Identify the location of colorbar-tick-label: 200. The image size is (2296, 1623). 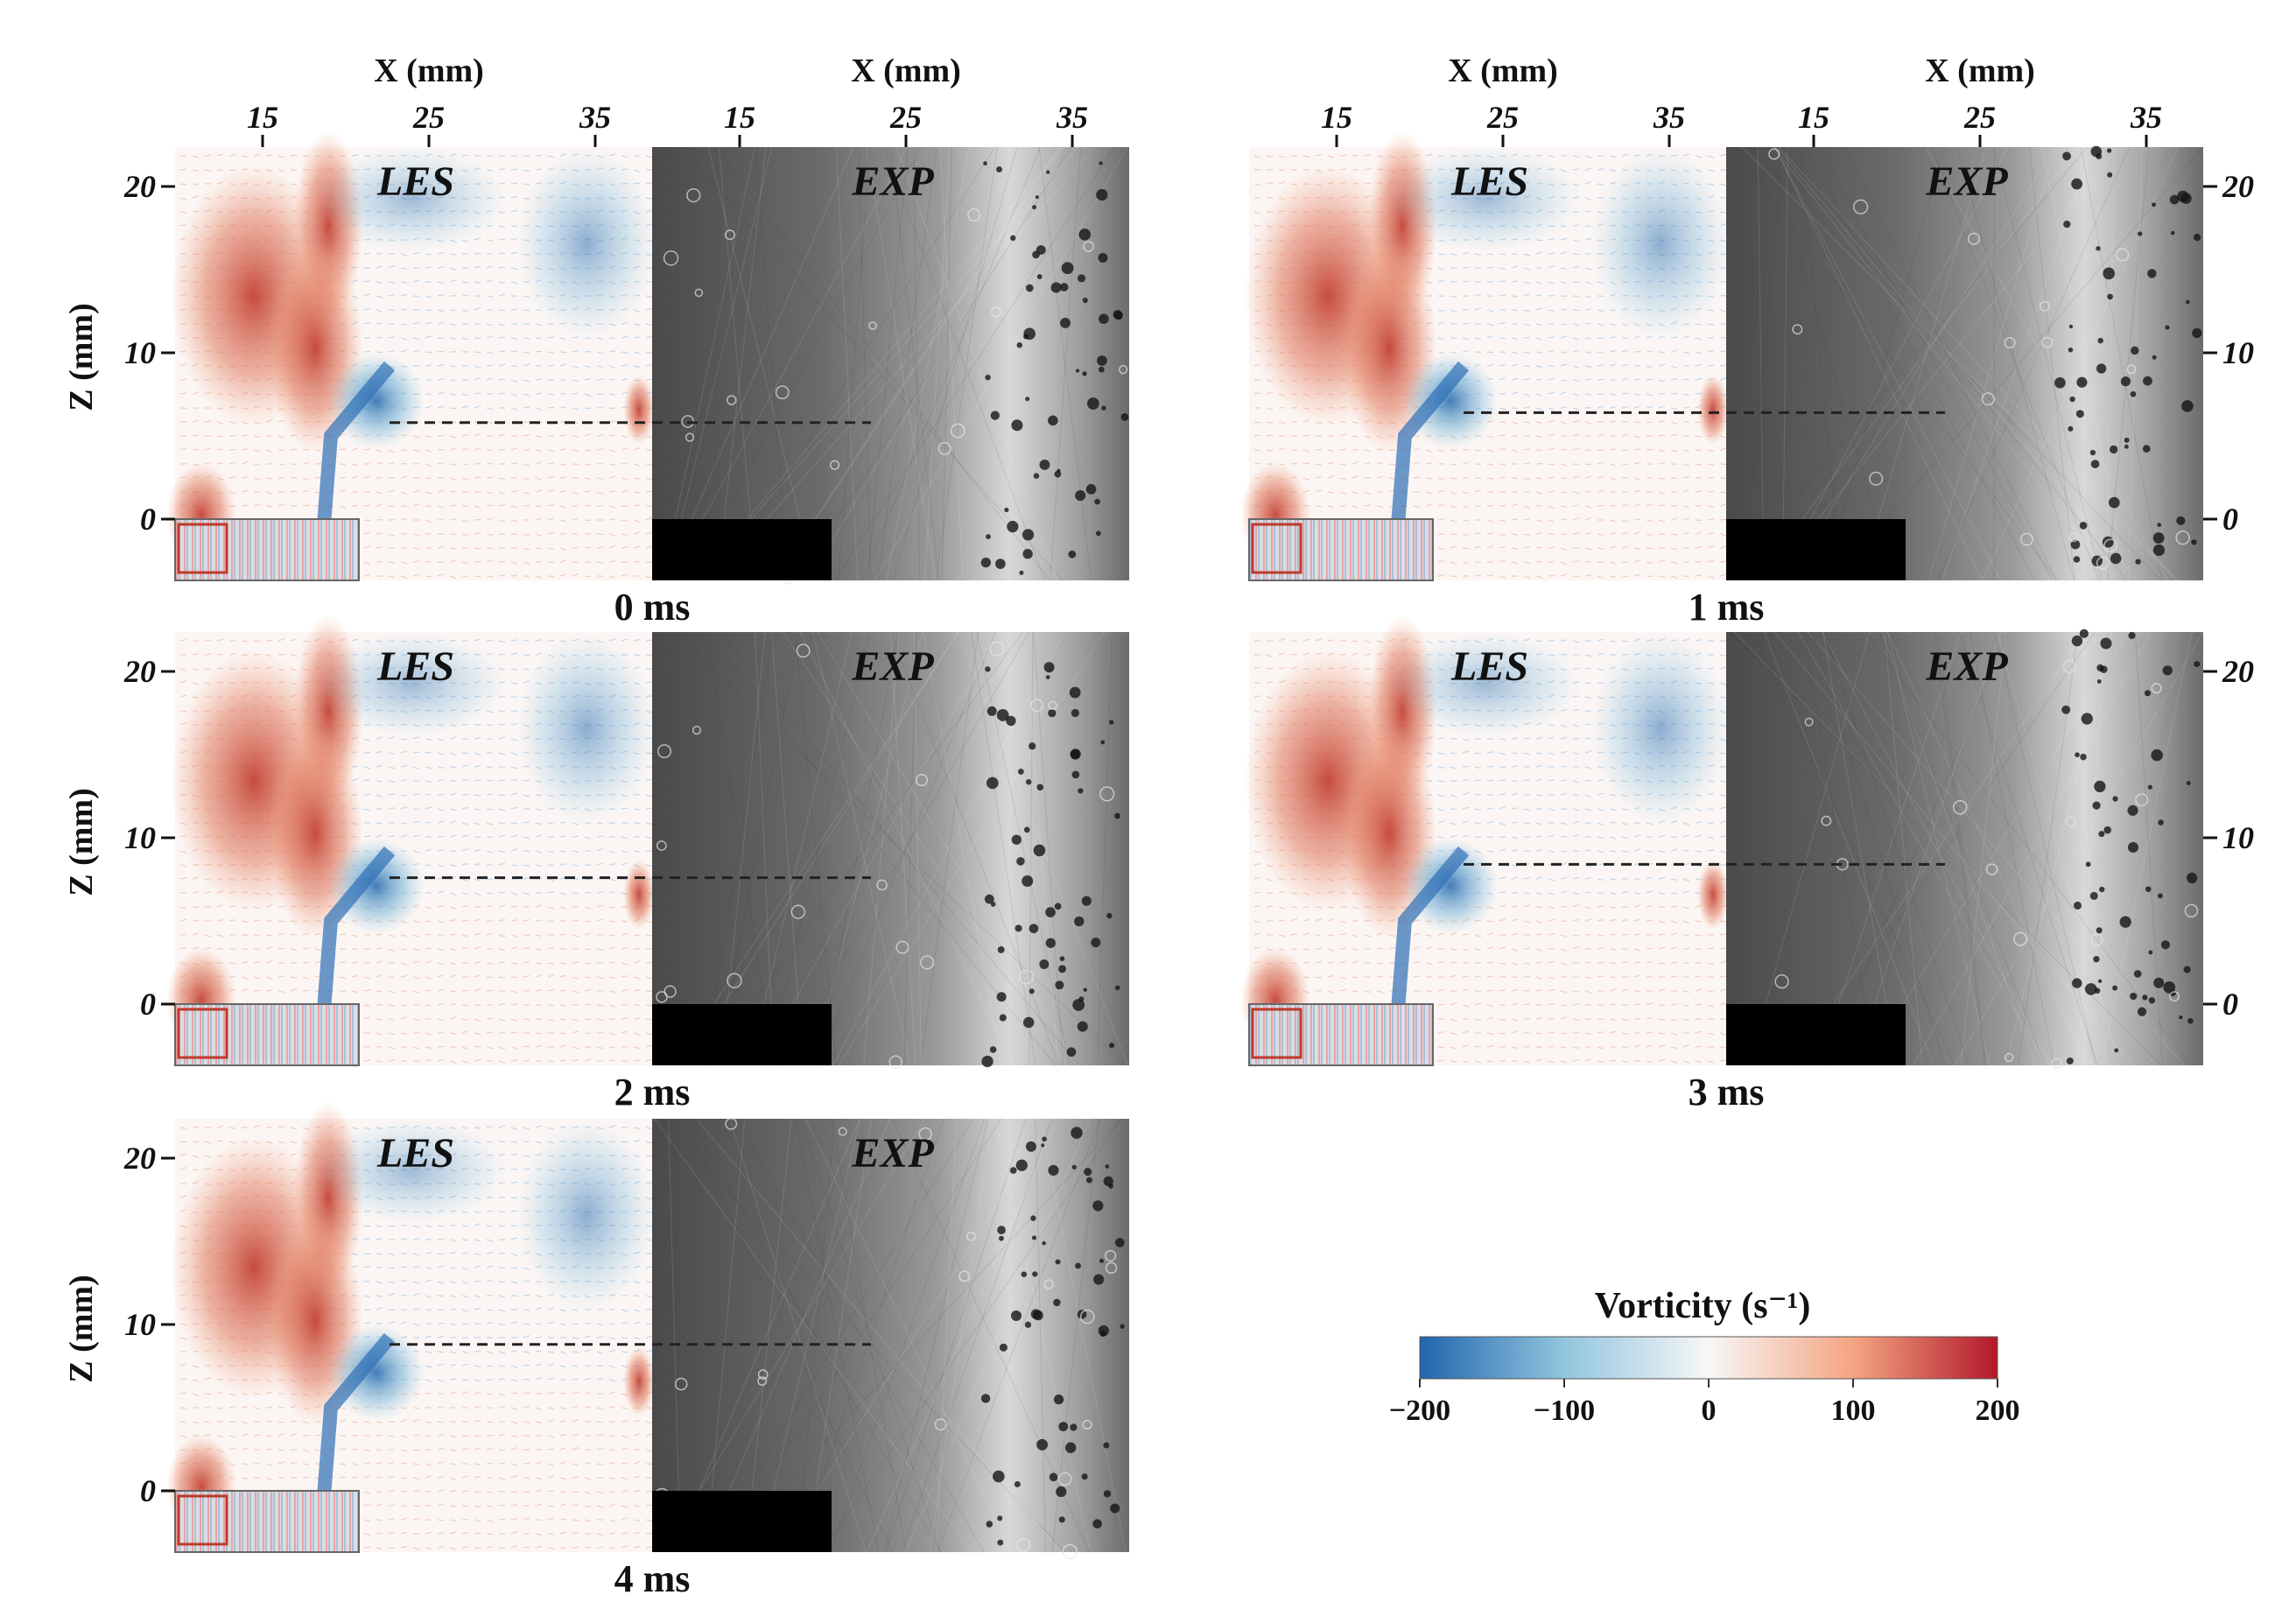
(1998, 1411).